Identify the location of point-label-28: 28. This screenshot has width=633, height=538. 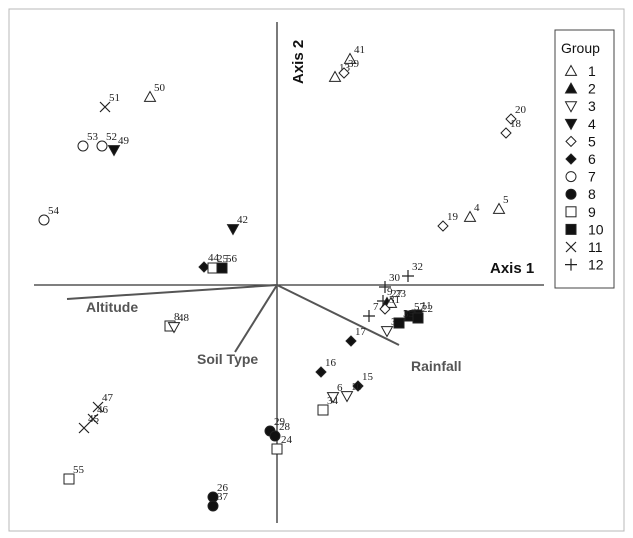
(285, 427).